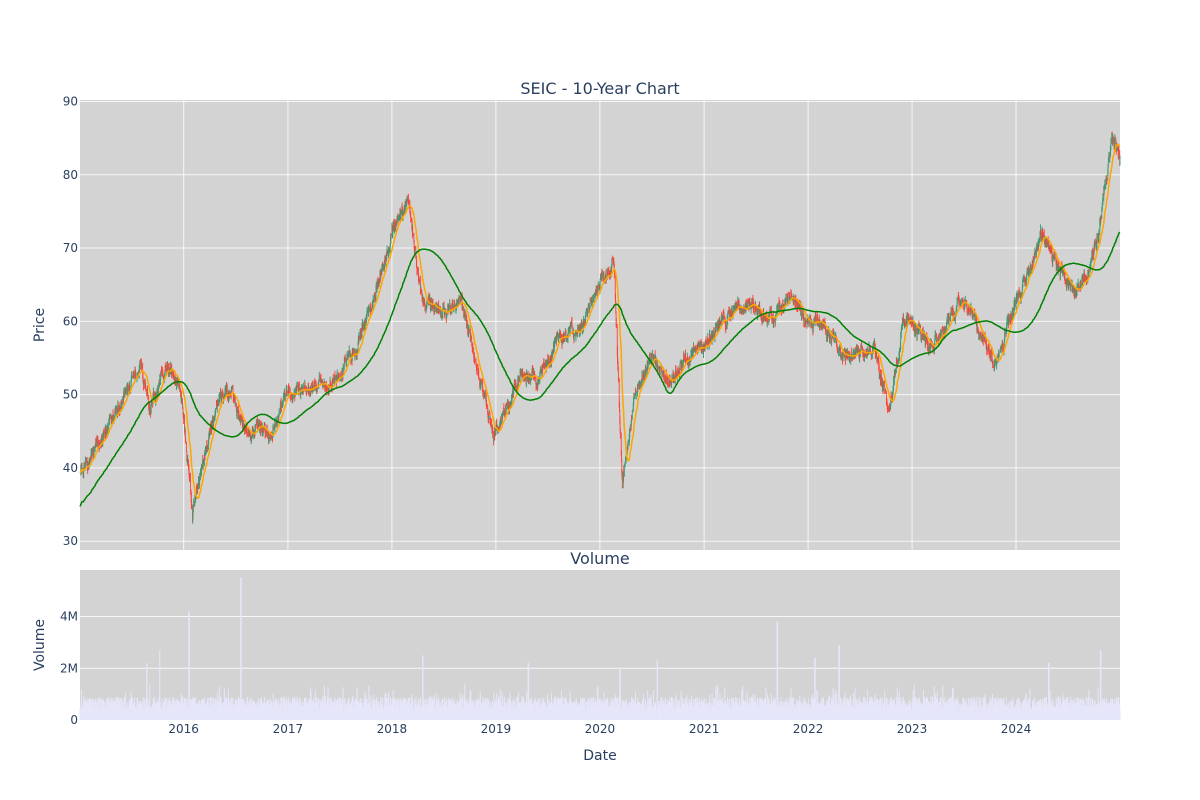  I want to click on volume-panel-title: Volume, so click(600, 558).